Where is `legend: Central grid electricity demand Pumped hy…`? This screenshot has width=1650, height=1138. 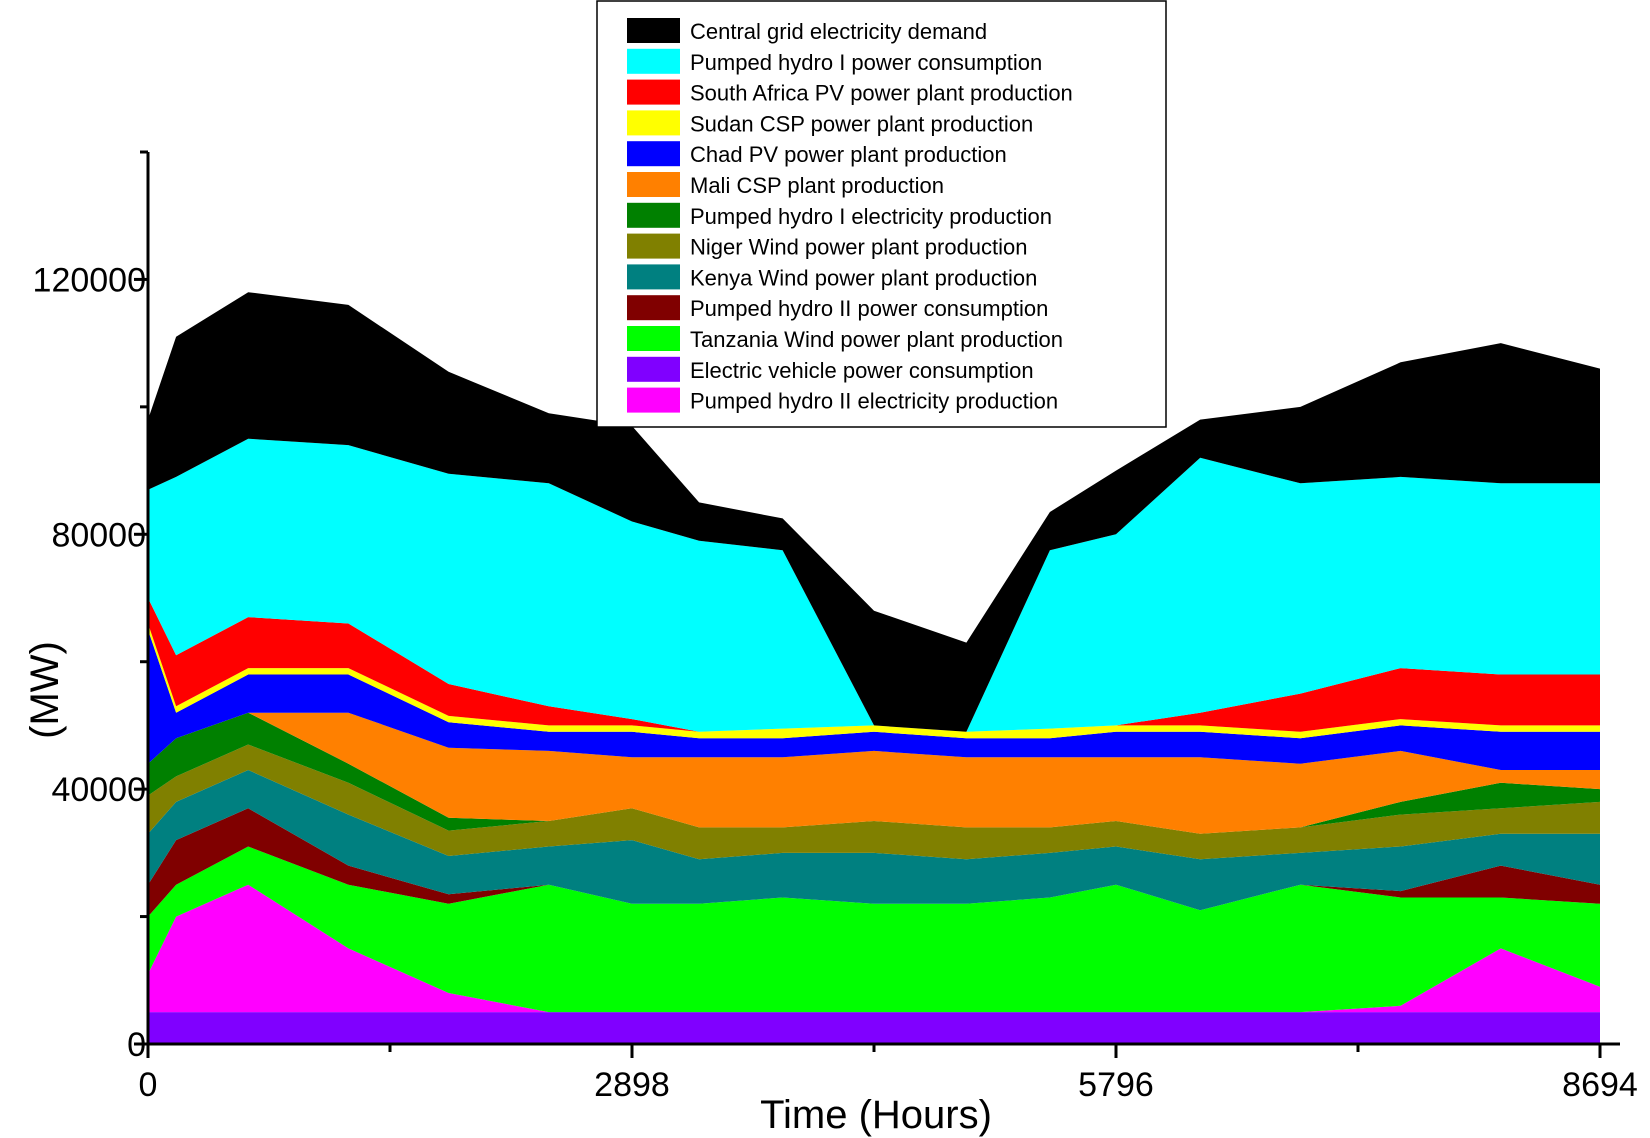 legend: Central grid electricity demand Pumped hy… is located at coordinates (881, 214).